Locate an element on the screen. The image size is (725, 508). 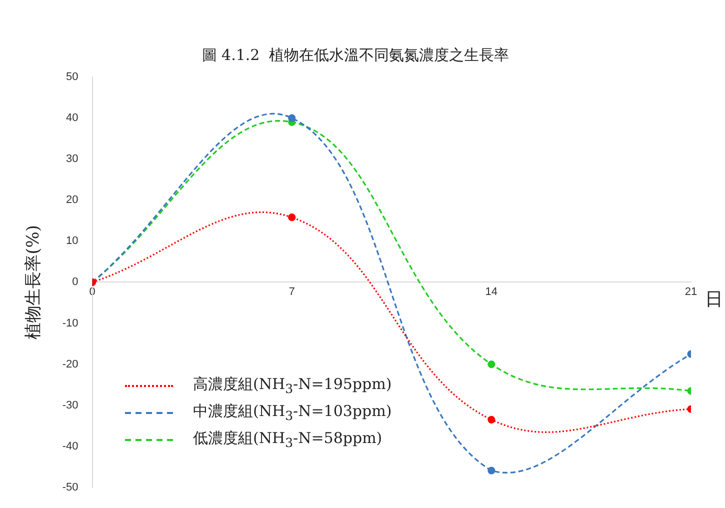
legend-label: 中濃度組(NH$_{3}$-N=103ppm) is located at coordinates (292, 412).